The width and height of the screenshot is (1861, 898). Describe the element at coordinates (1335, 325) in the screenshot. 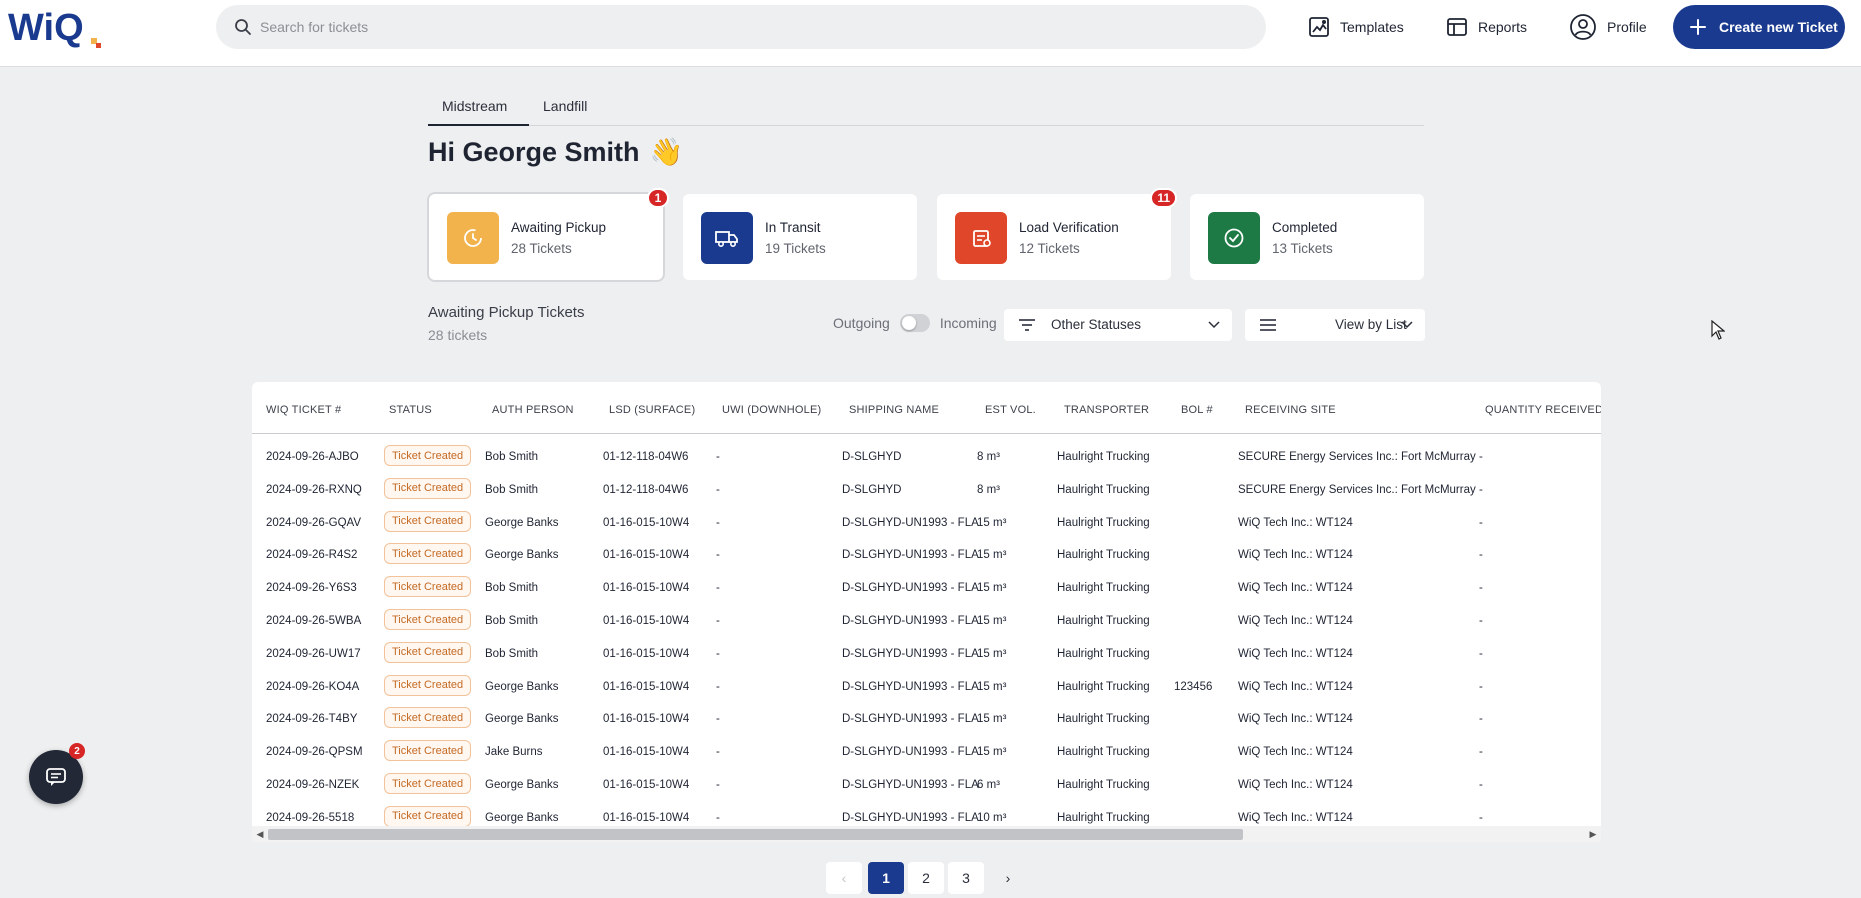

I see `view-mode-dropdown: View by List` at that location.